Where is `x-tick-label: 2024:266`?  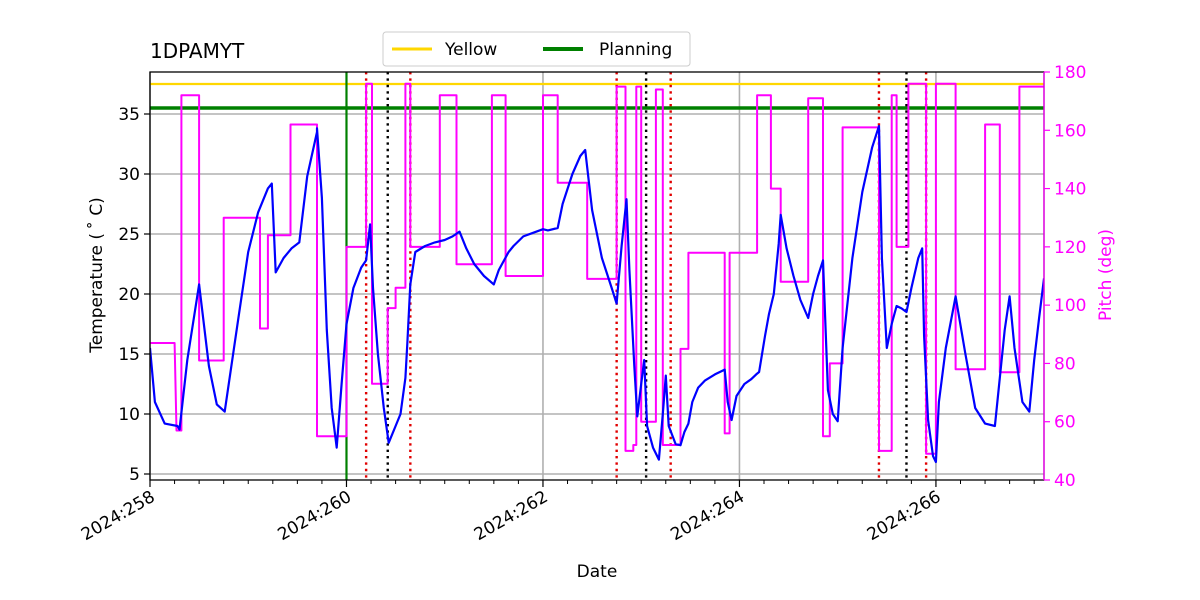
x-tick-label: 2024:266 is located at coordinates (904, 516).